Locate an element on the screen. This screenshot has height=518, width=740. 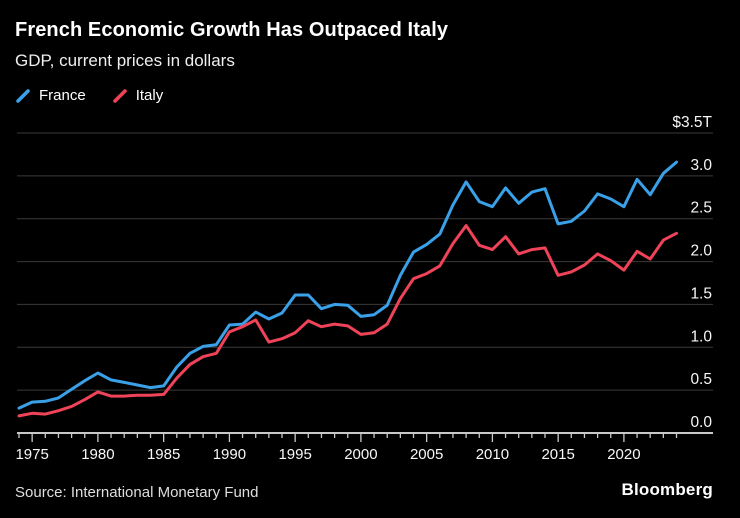
source-label: Source: International Monetary Fund is located at coordinates (137, 492).